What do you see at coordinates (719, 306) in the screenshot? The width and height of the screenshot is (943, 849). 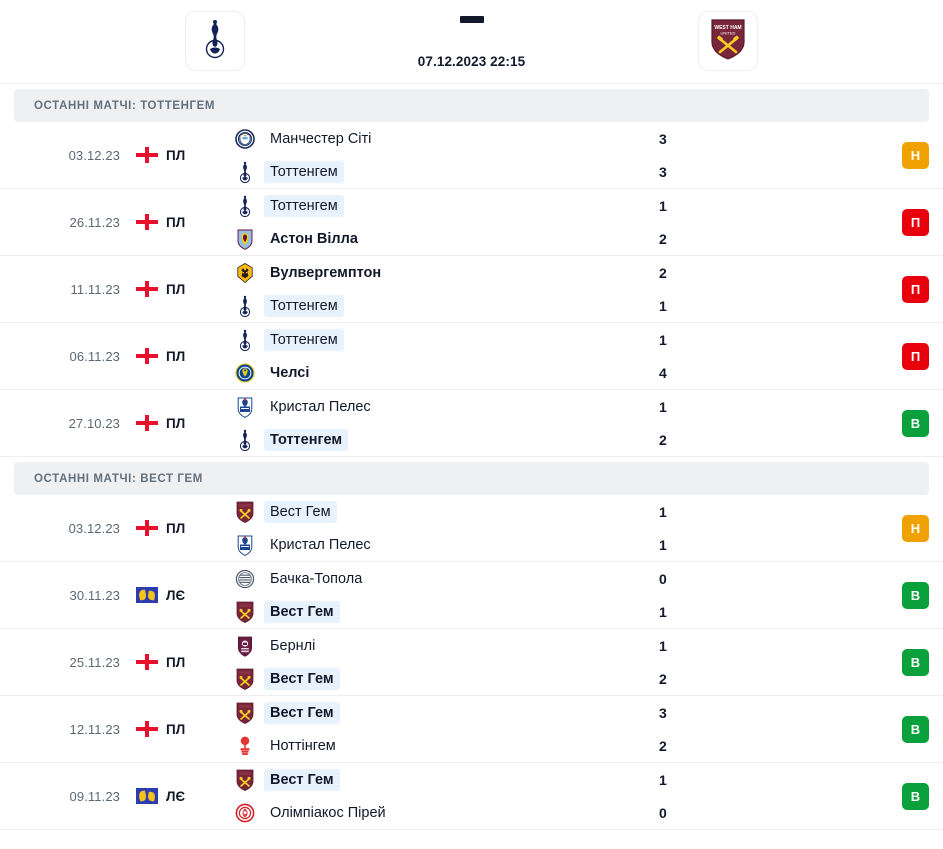 I see `away-score-line: 1` at bounding box center [719, 306].